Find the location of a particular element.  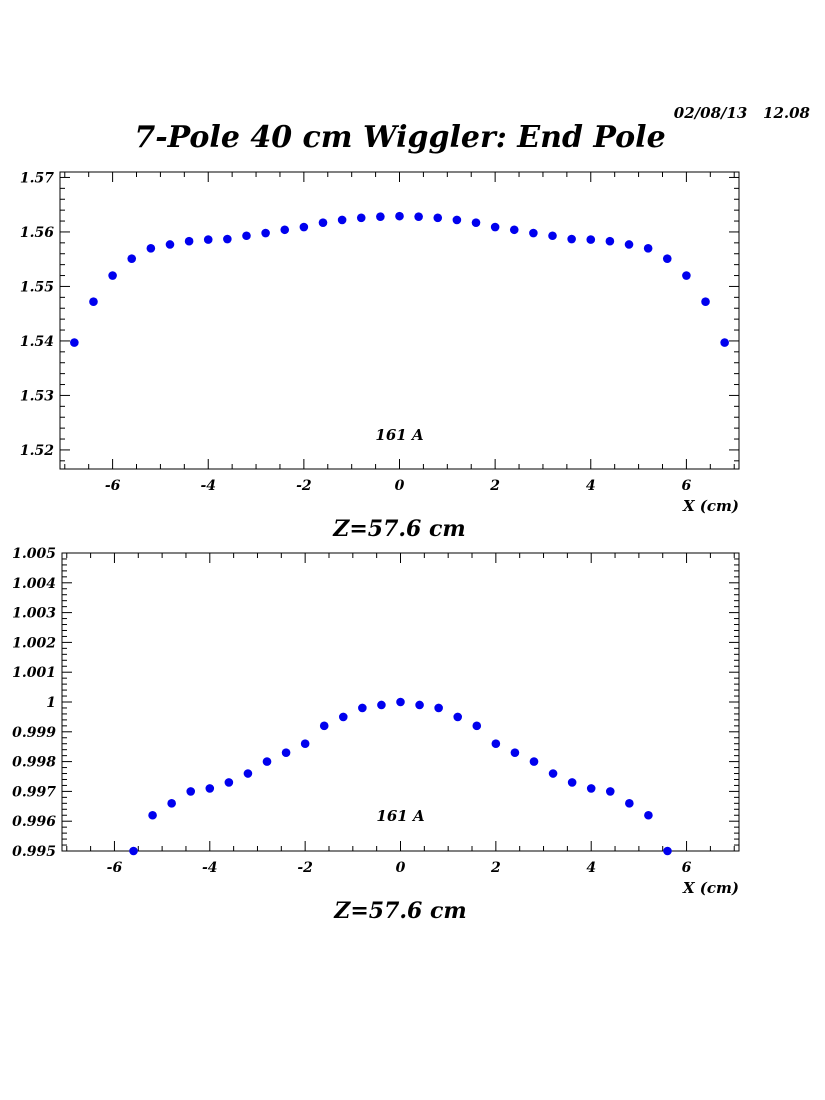

y-tick-label: 0.998 is located at coordinates (34, 763).